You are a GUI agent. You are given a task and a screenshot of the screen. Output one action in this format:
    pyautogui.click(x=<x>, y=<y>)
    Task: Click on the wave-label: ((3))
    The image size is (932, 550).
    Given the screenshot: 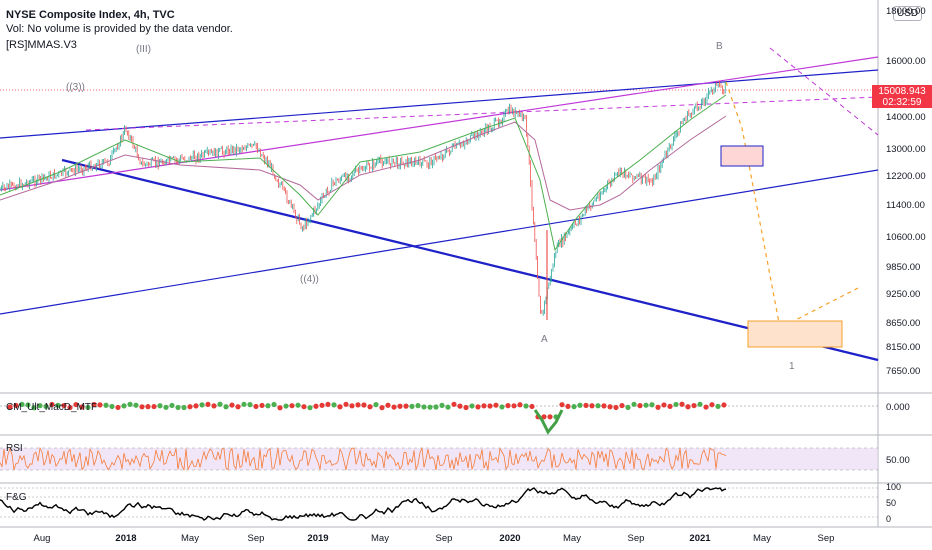 What is the action you would take?
    pyautogui.click(x=75, y=87)
    